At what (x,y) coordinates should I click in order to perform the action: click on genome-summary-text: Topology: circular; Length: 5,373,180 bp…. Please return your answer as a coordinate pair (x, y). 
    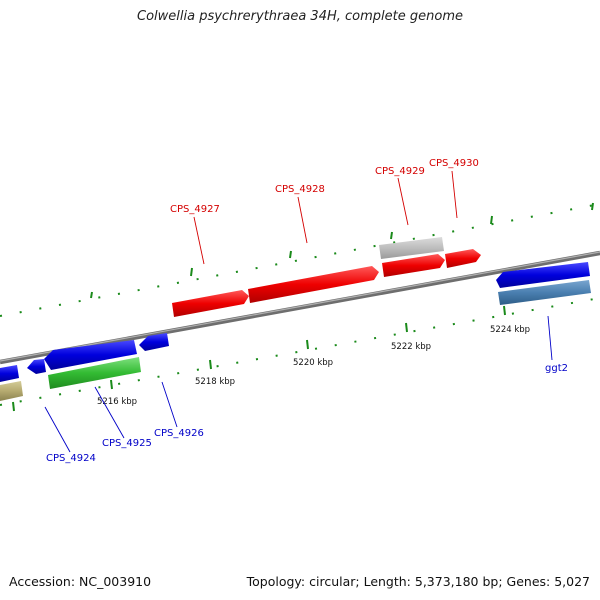
    Looking at the image, I should click on (418, 581).